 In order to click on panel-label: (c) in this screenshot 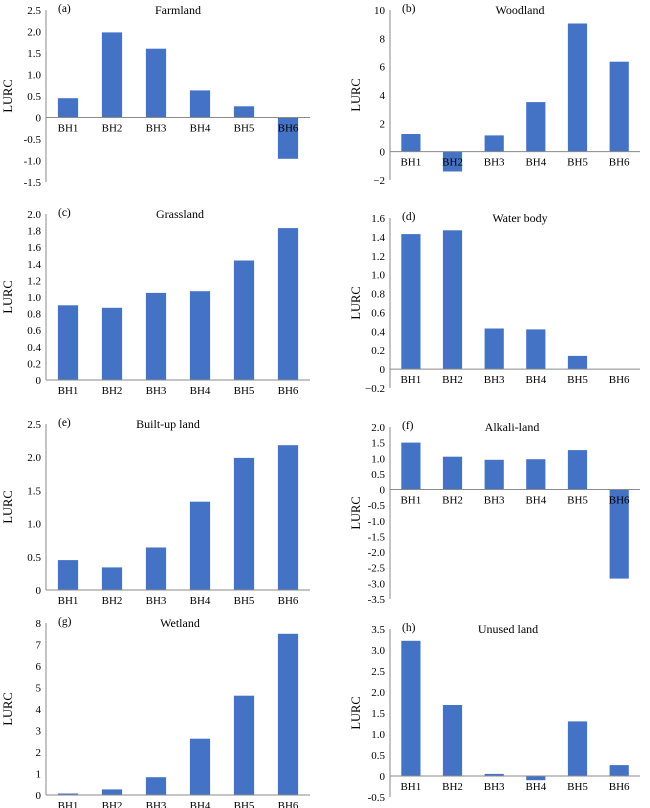, I will do `click(64, 213)`.